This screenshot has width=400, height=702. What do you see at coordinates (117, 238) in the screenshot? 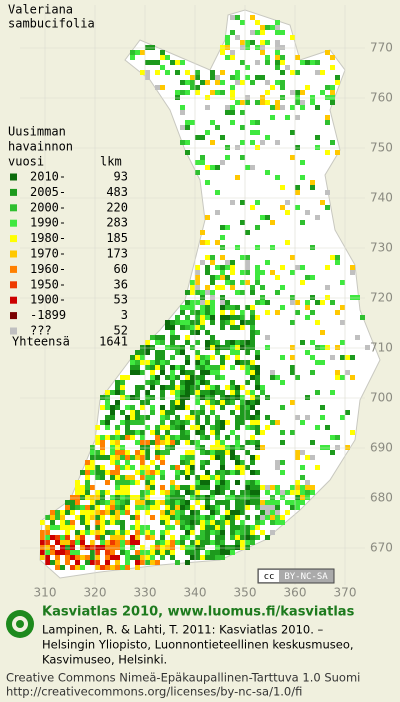
I see `legend-count: 185` at bounding box center [117, 238].